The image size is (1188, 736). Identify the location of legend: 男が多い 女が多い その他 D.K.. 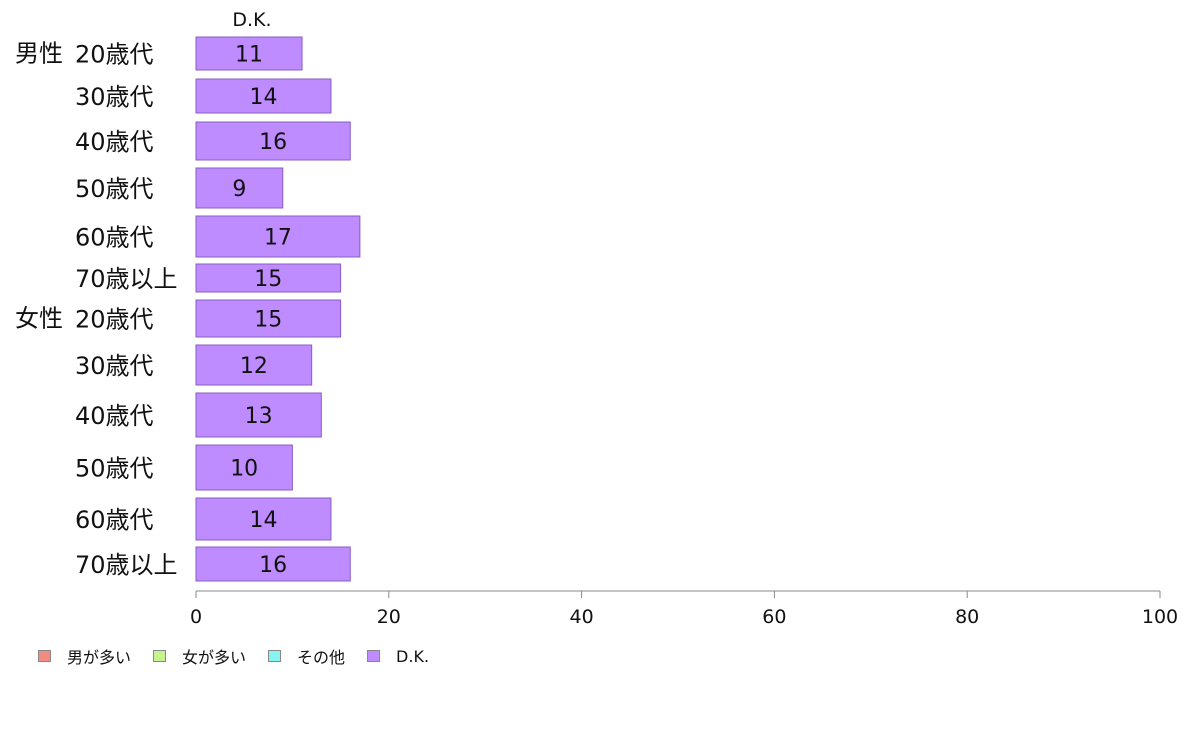
(244, 656).